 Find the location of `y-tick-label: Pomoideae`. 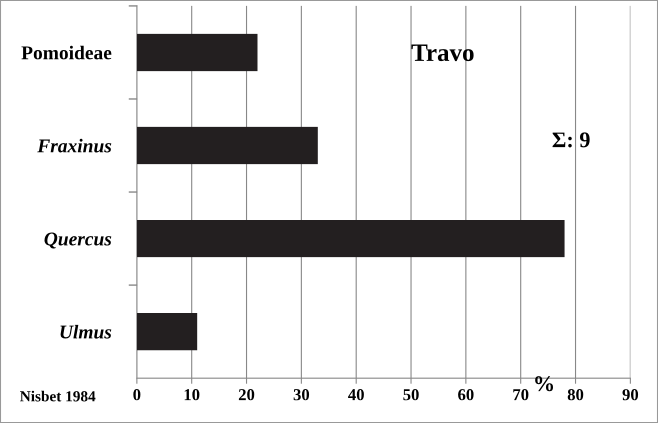

y-tick-label: Pomoideae is located at coordinates (66, 53).